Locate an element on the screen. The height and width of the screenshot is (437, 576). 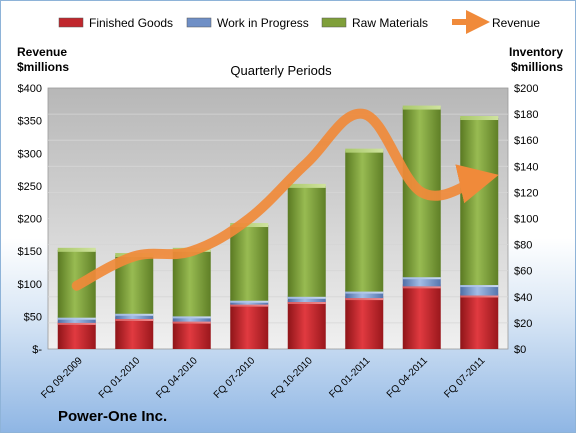
left-tick-label: $50 is located at coordinates (33, 317).